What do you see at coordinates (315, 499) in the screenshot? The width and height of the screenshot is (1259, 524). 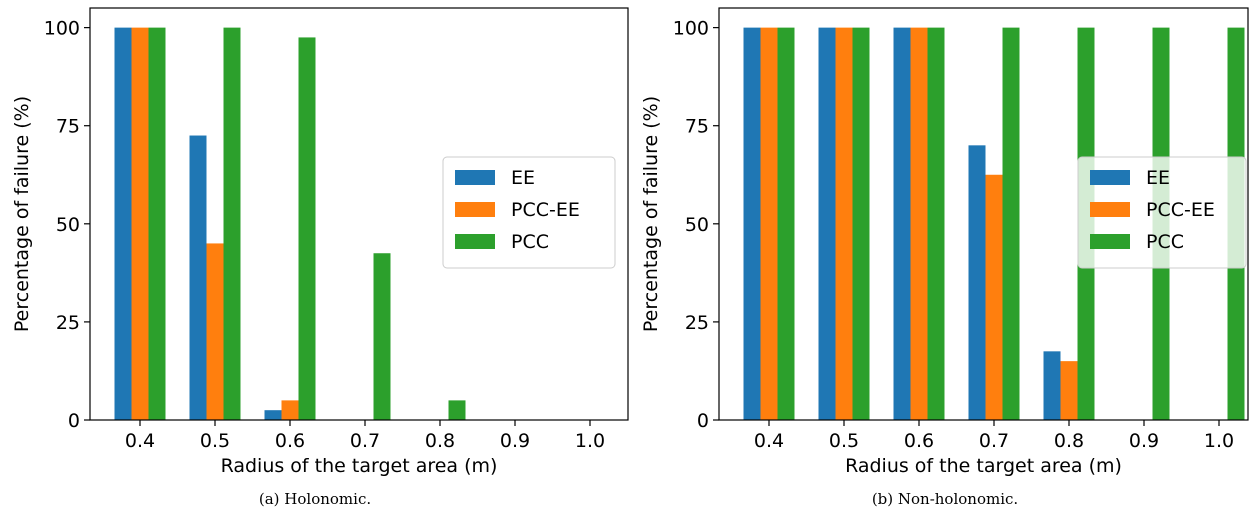 I see `caption-a: (a) Holonomic.` at bounding box center [315, 499].